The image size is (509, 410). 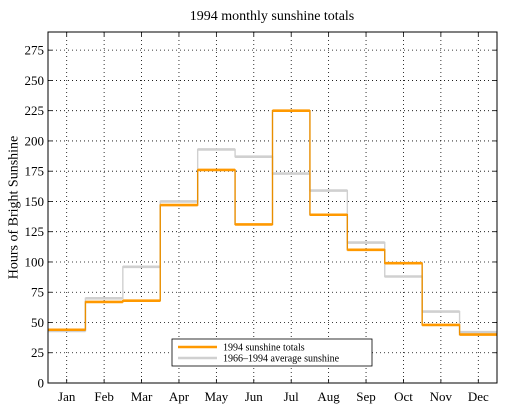 I want to click on x-tick-label-mar: Mar, so click(x=142, y=396).